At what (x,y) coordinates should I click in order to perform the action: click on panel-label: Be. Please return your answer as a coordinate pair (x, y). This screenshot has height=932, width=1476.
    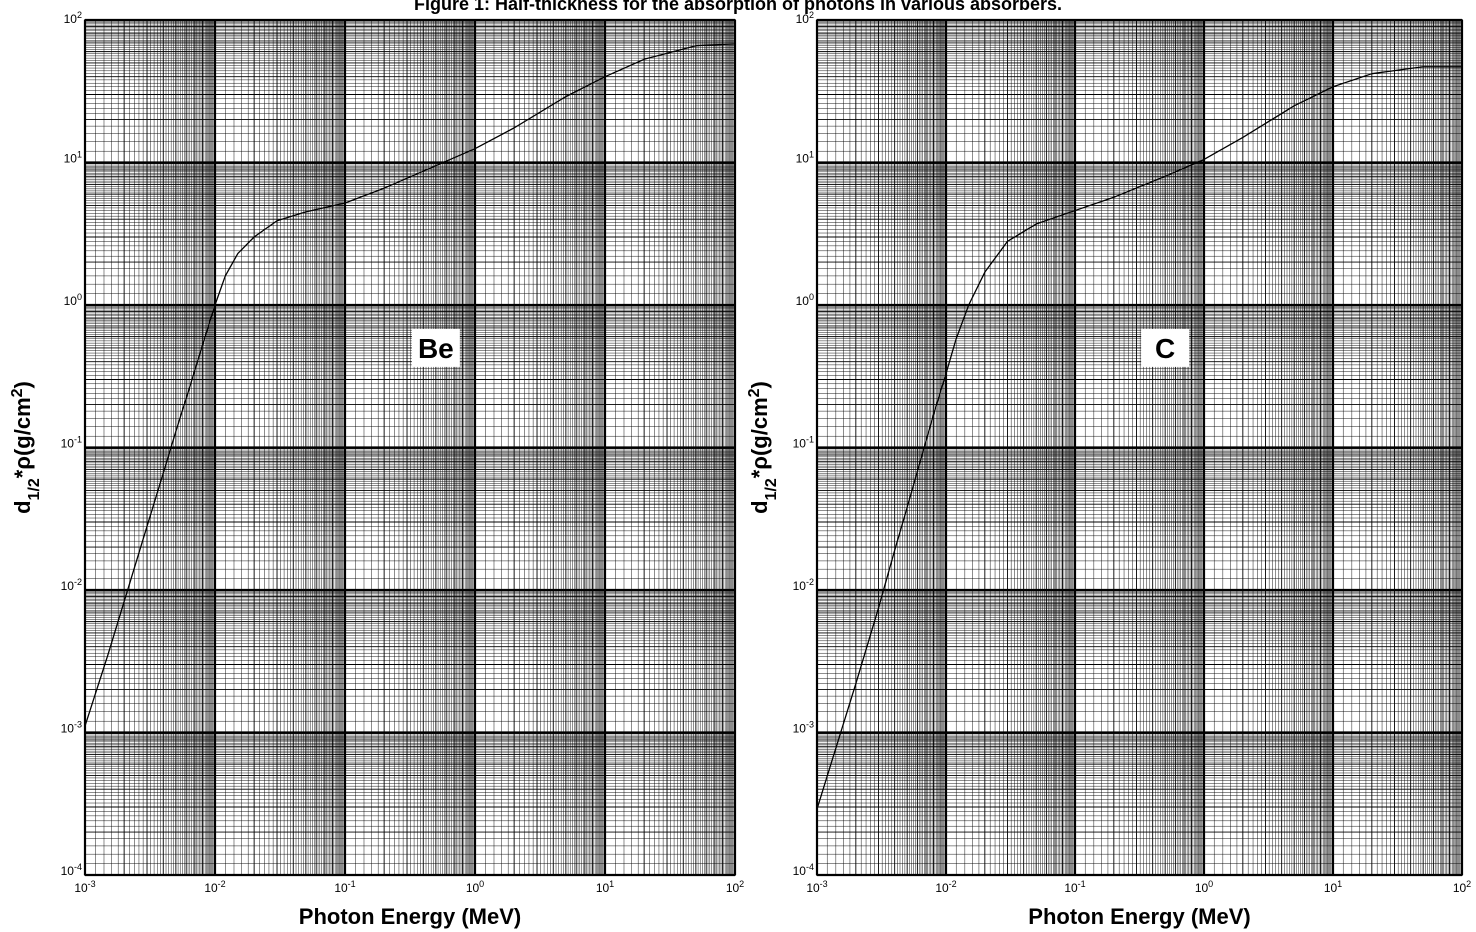
    Looking at the image, I should click on (436, 348).